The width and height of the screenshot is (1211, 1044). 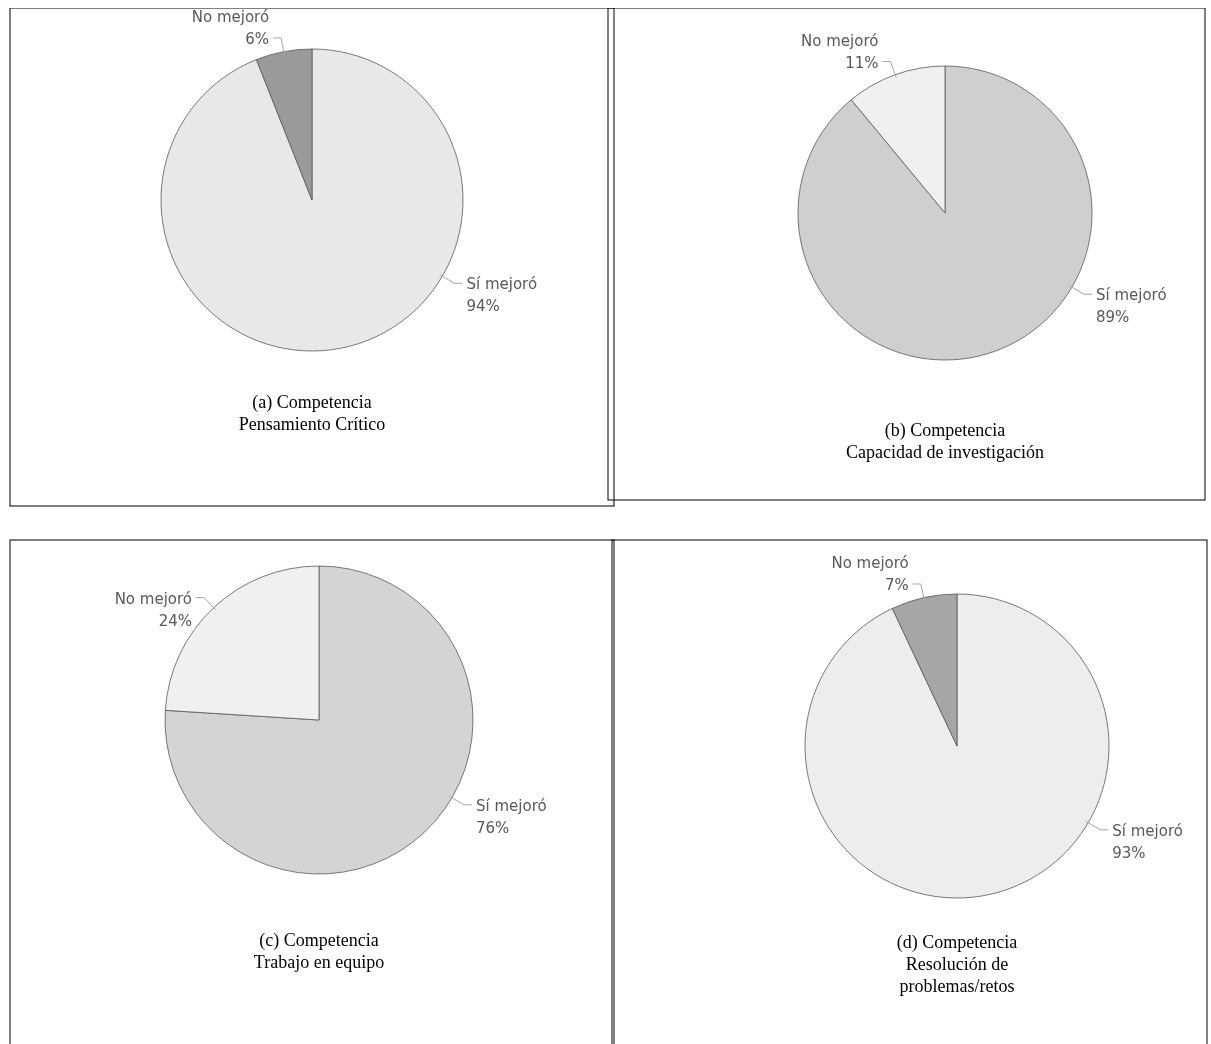 What do you see at coordinates (945, 441) in the screenshot?
I see `text: (b) Competencia Capacidad de investigación` at bounding box center [945, 441].